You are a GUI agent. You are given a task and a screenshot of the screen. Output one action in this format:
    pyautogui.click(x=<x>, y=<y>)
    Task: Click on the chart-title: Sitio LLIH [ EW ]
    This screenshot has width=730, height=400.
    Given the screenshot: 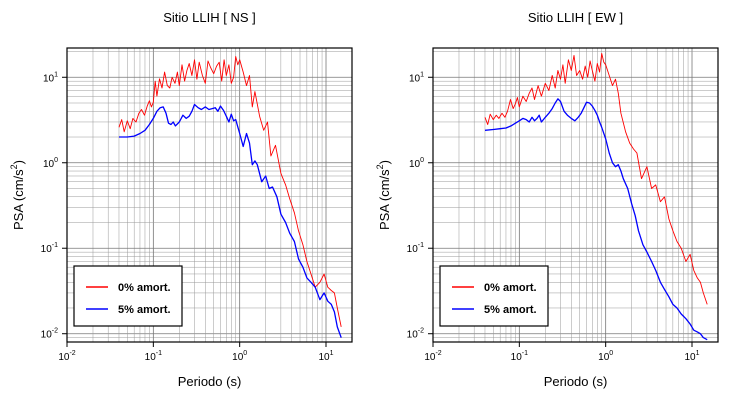 What is the action you would take?
    pyautogui.click(x=575, y=17)
    